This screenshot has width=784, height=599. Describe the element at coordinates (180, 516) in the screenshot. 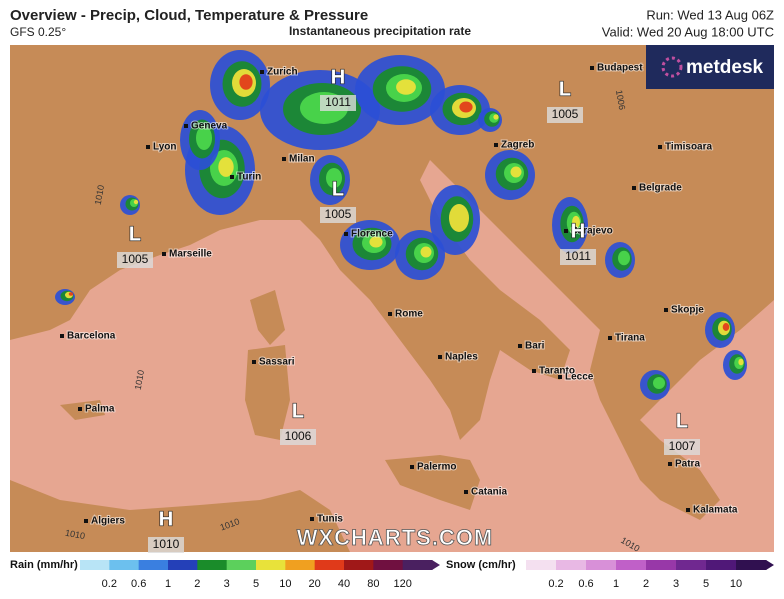

I see `land-africa` at that location.